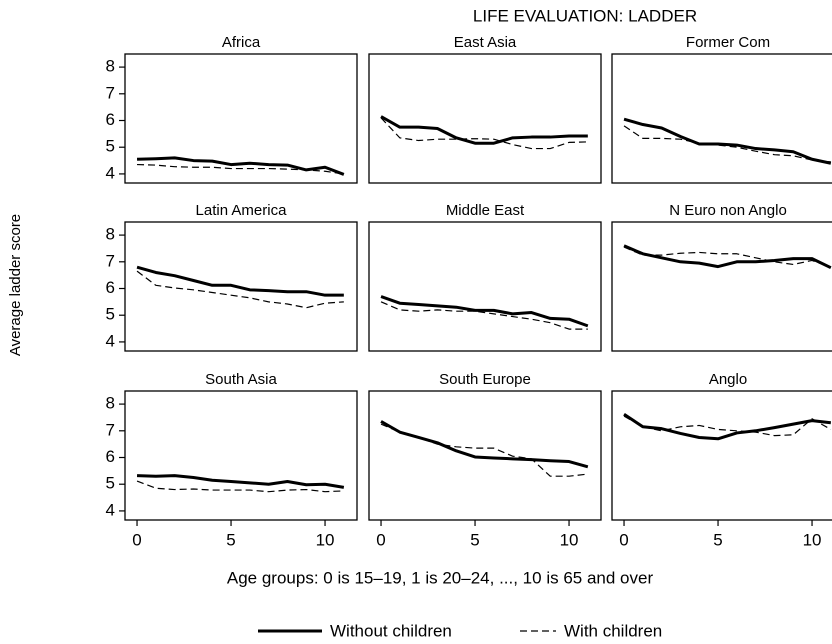 This screenshot has width=832, height=644. I want to click on panel-title: N Euro non Anglo, so click(728, 210).